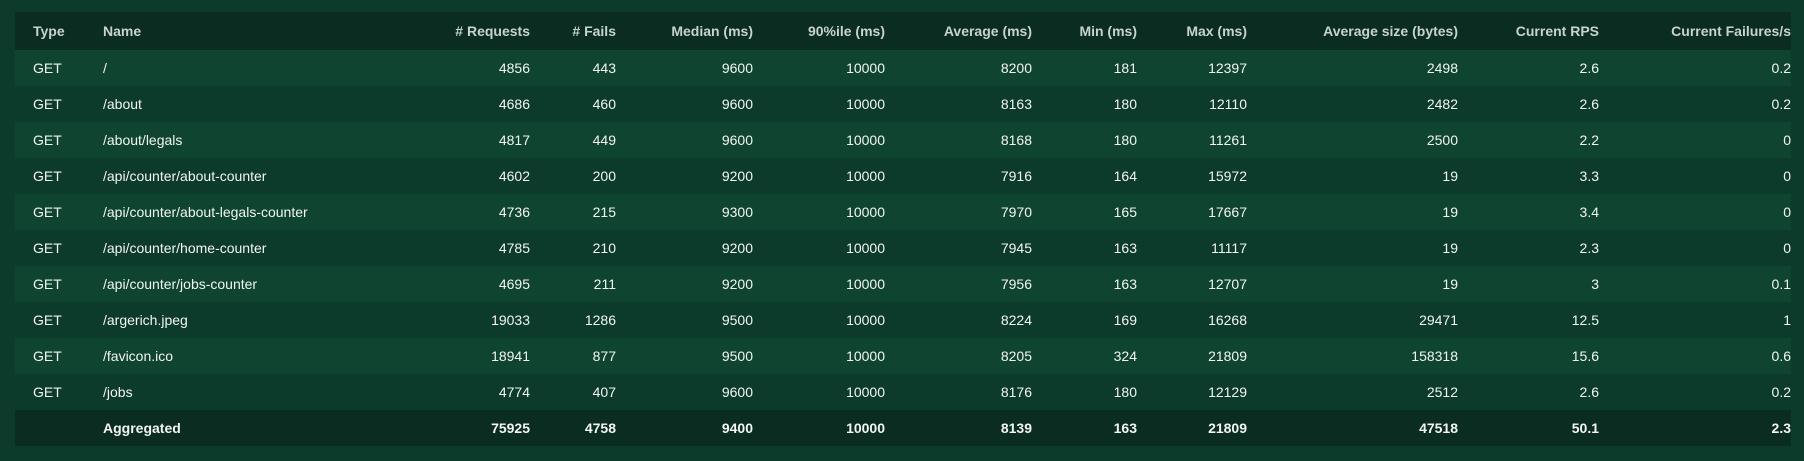 The image size is (1804, 461). Describe the element at coordinates (1108, 31) in the screenshot. I see `column-header-min: Min (ms)` at that location.